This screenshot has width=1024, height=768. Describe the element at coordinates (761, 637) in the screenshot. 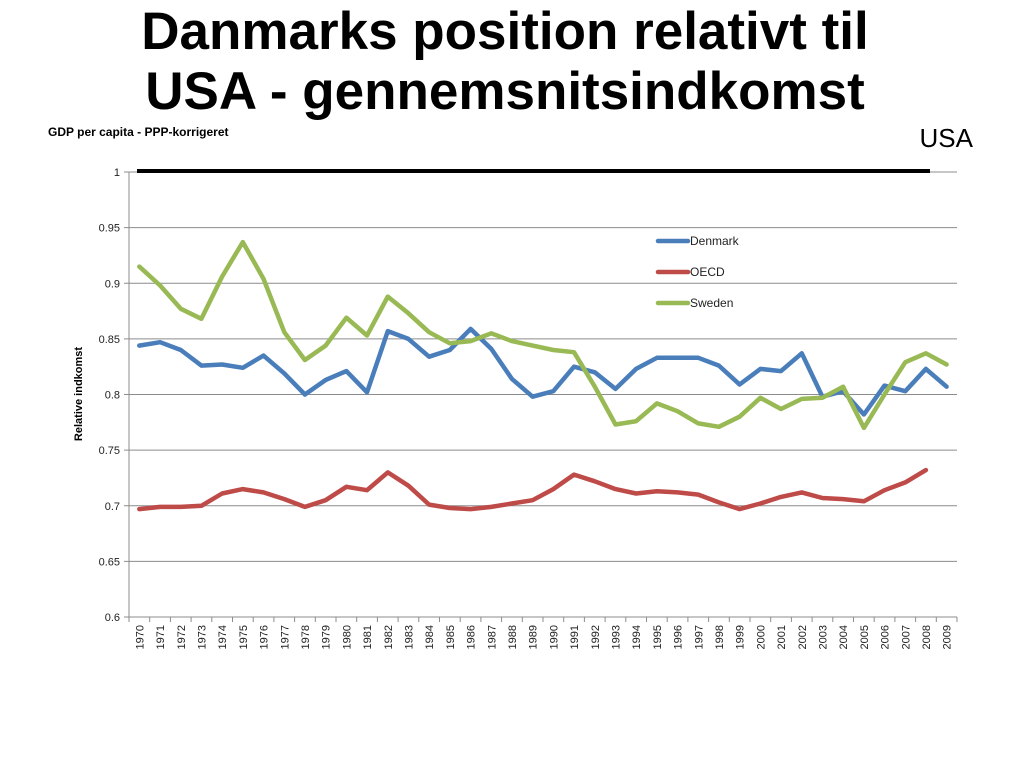

I see `x-tick-label: 2000` at that location.